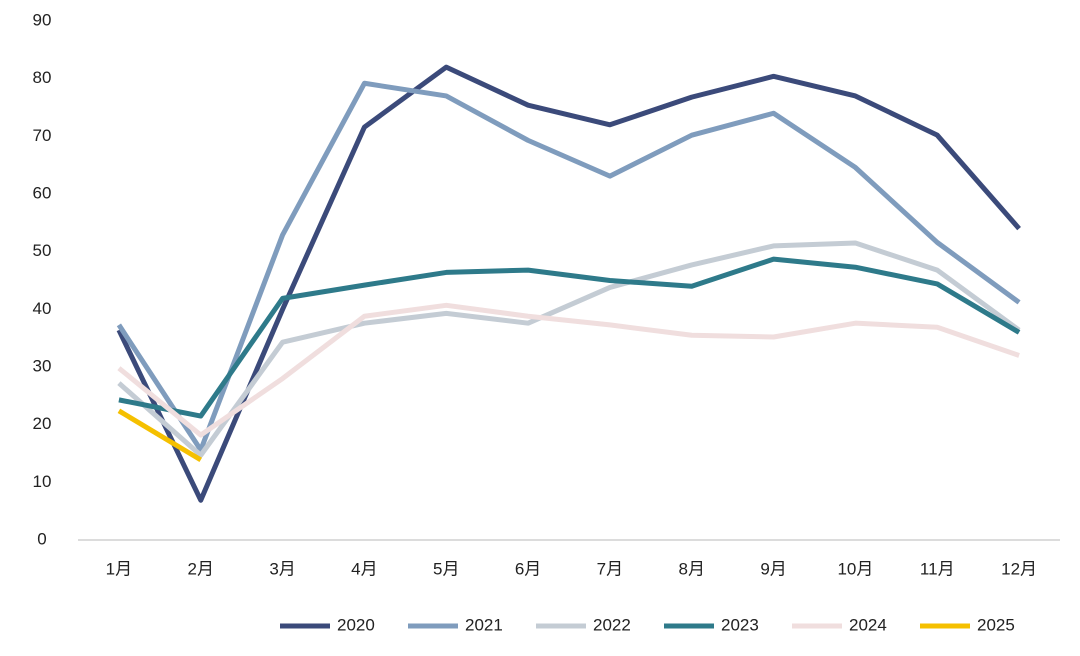  Describe the element at coordinates (868, 624) in the screenshot. I see `legend-label: 2024` at that location.